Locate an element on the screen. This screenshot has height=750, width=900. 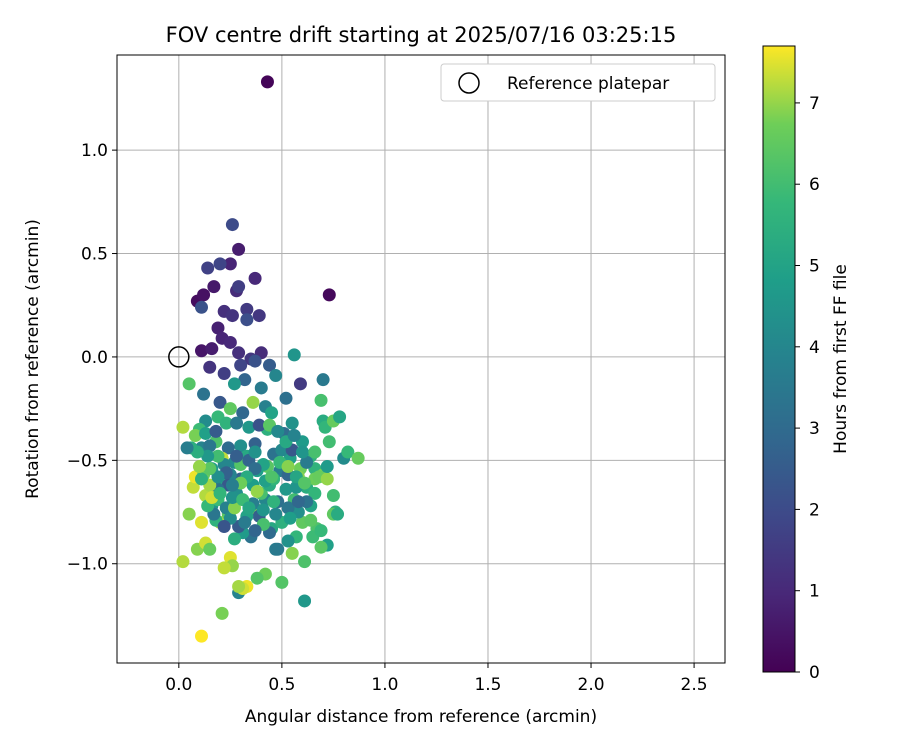
colorbar-ticks: 0 1 2 3 4 5 6 7 is located at coordinates (807, 388).